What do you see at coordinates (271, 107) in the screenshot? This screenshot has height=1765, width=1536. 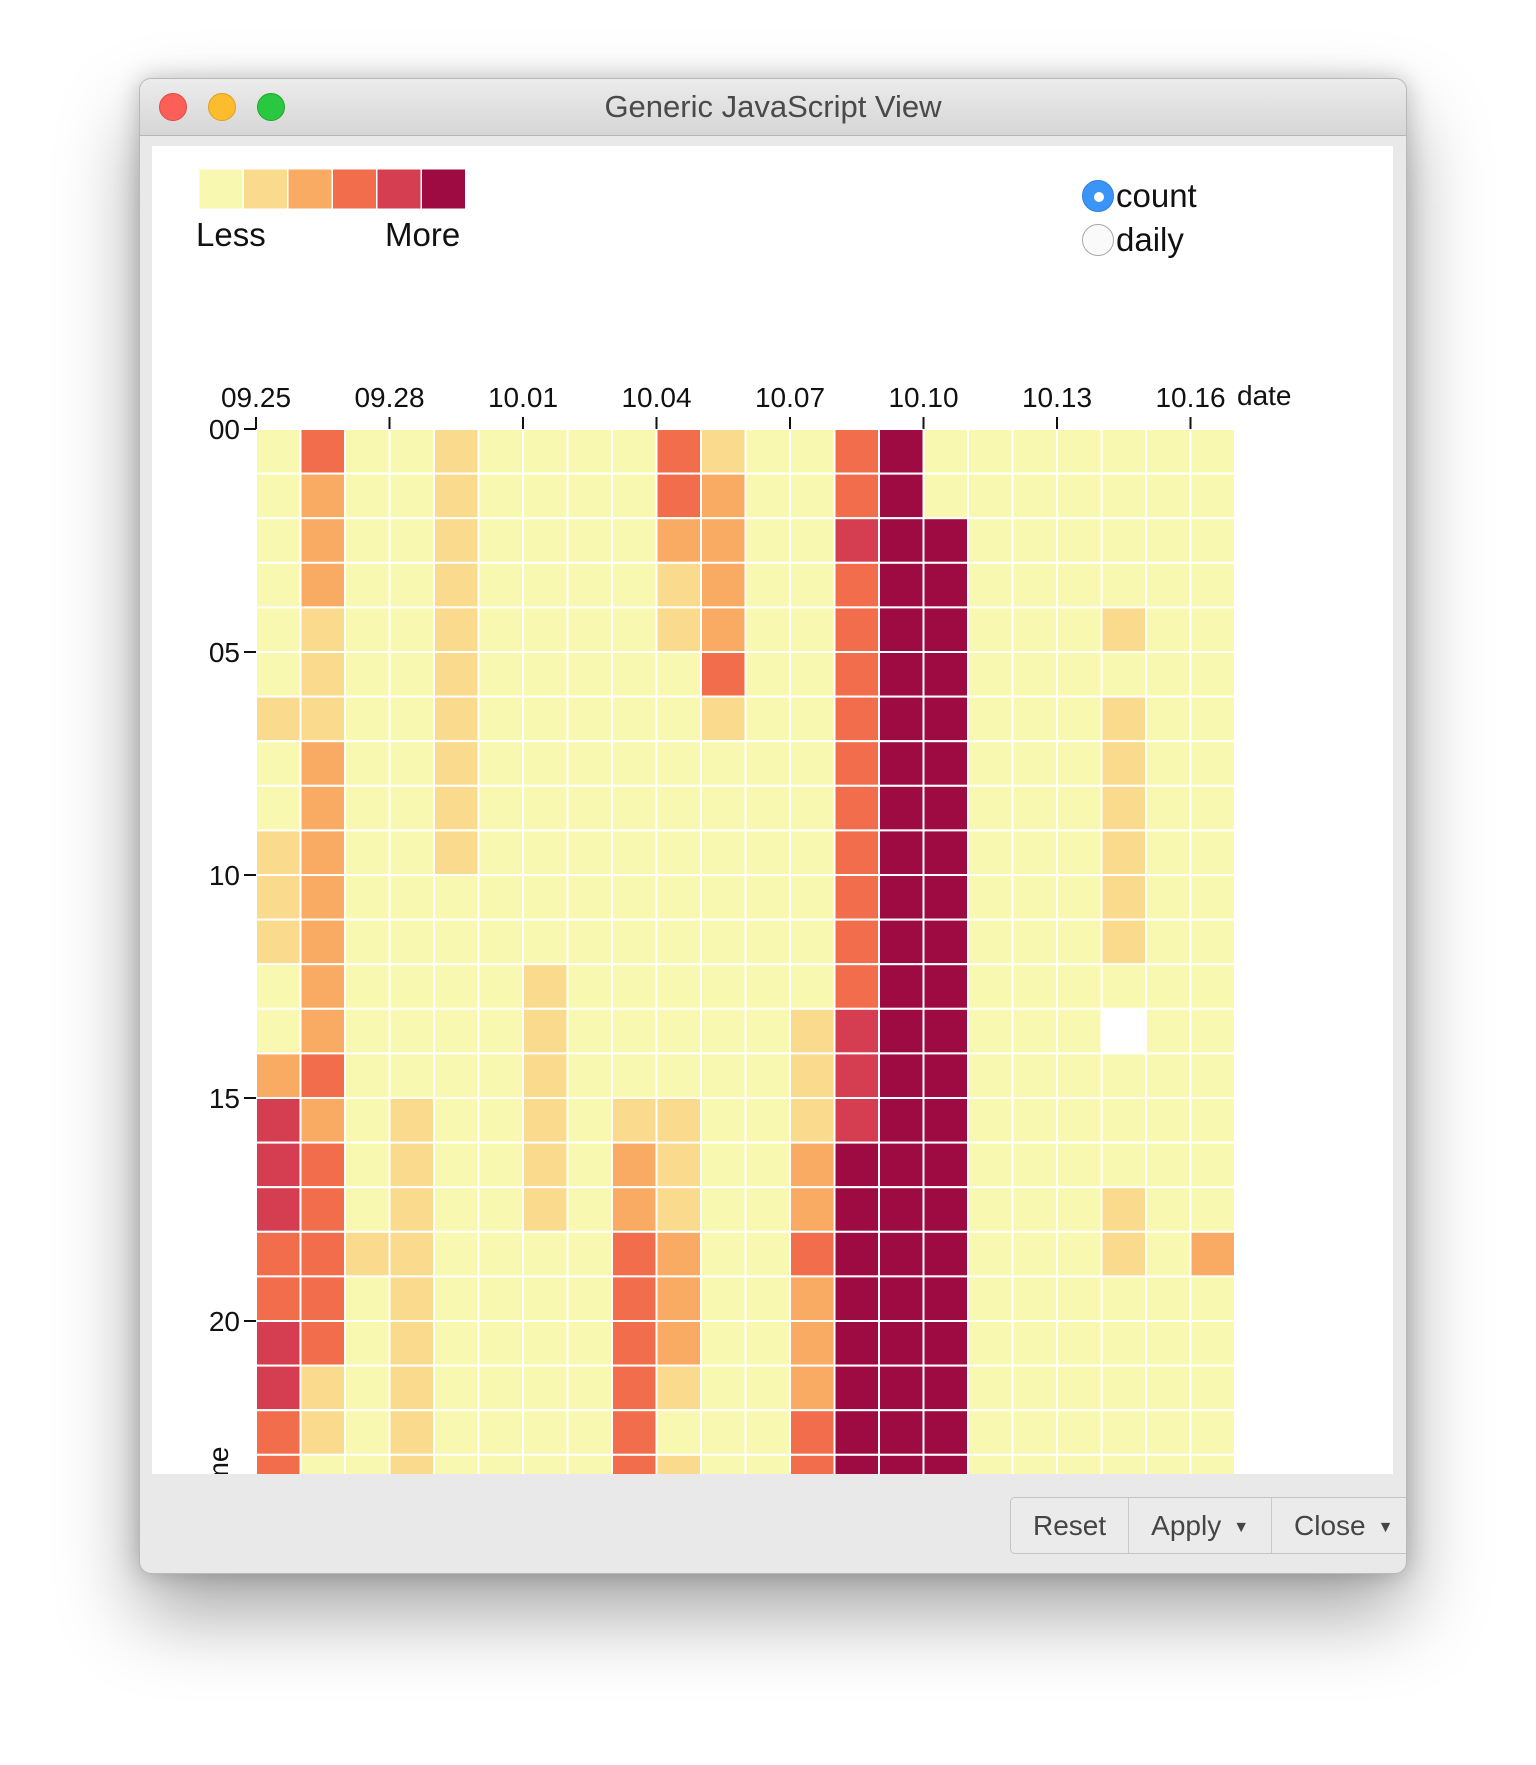 I see `zoom-window-button` at bounding box center [271, 107].